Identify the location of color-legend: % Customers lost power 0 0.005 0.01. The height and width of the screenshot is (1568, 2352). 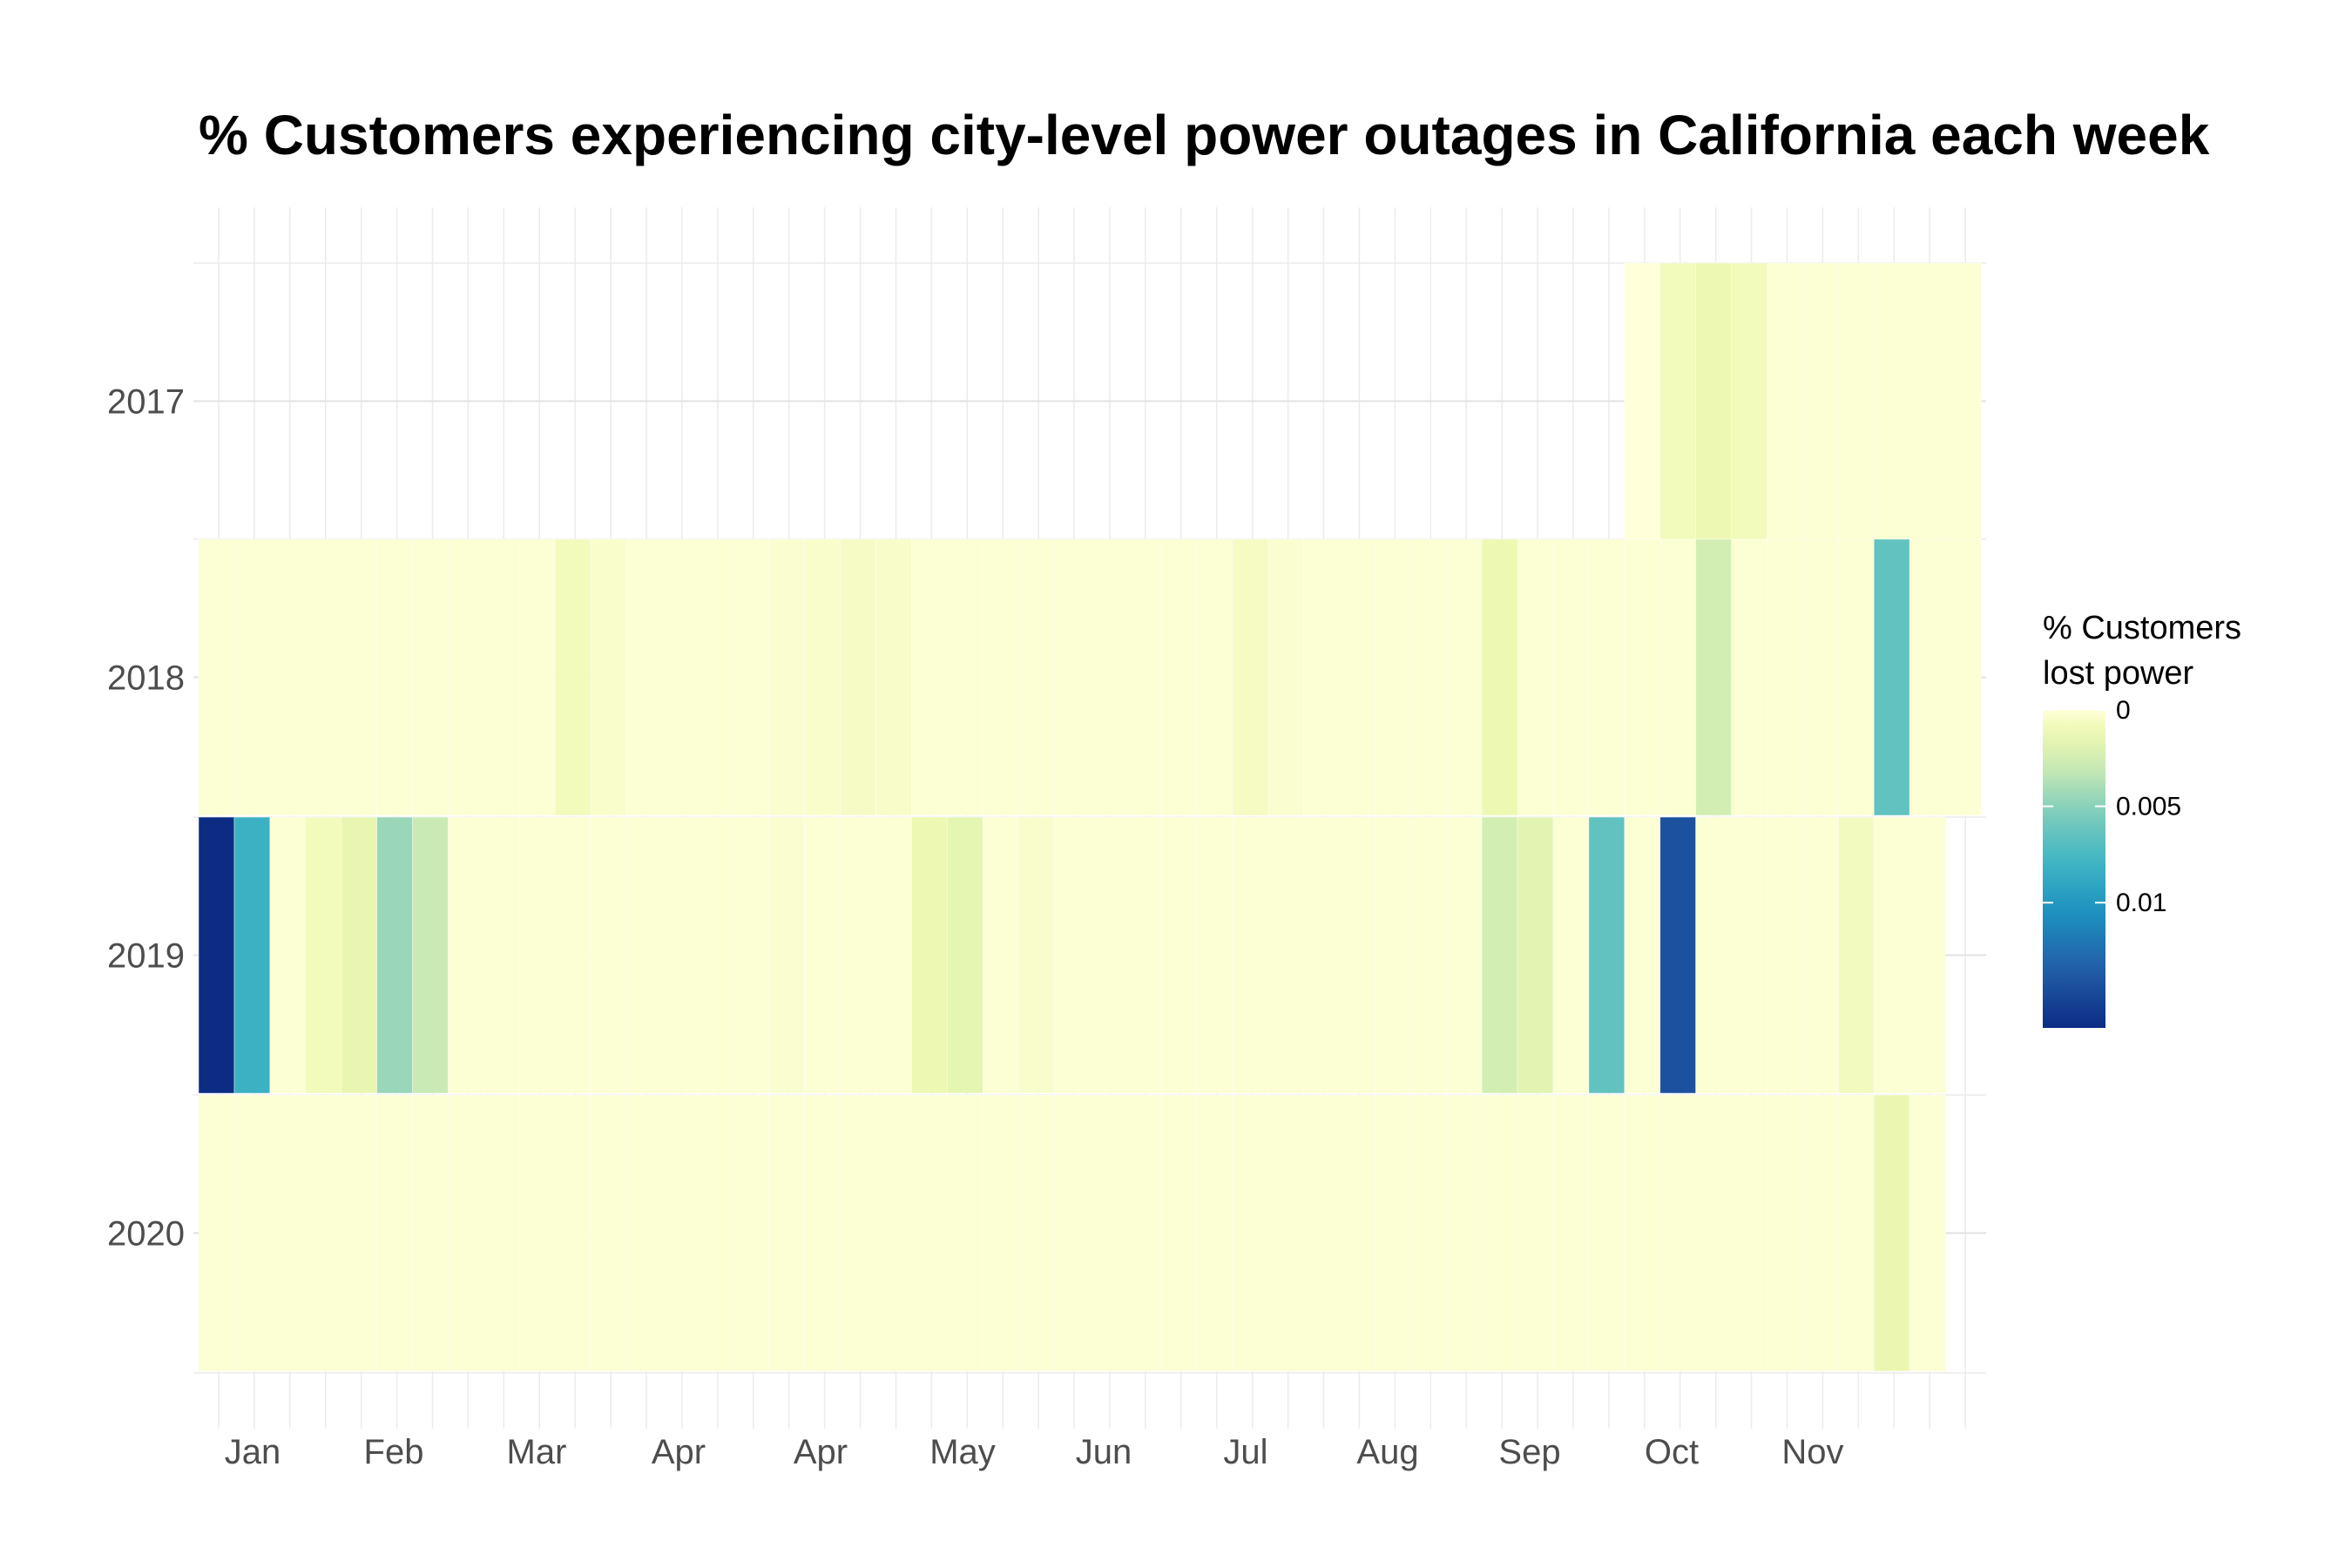
(2142, 819).